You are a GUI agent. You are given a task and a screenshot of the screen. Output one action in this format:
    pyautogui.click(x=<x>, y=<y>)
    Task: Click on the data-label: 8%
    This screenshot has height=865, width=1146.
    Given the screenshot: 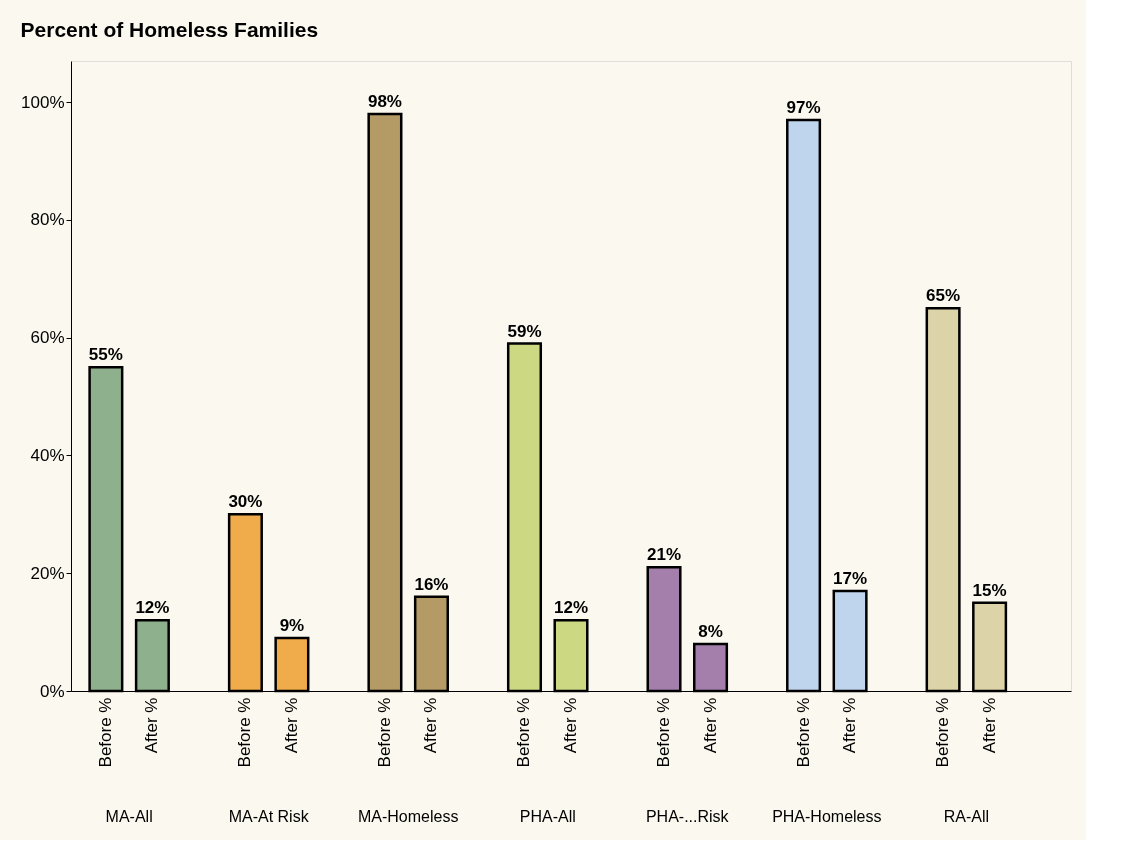 What is the action you would take?
    pyautogui.click(x=710, y=631)
    